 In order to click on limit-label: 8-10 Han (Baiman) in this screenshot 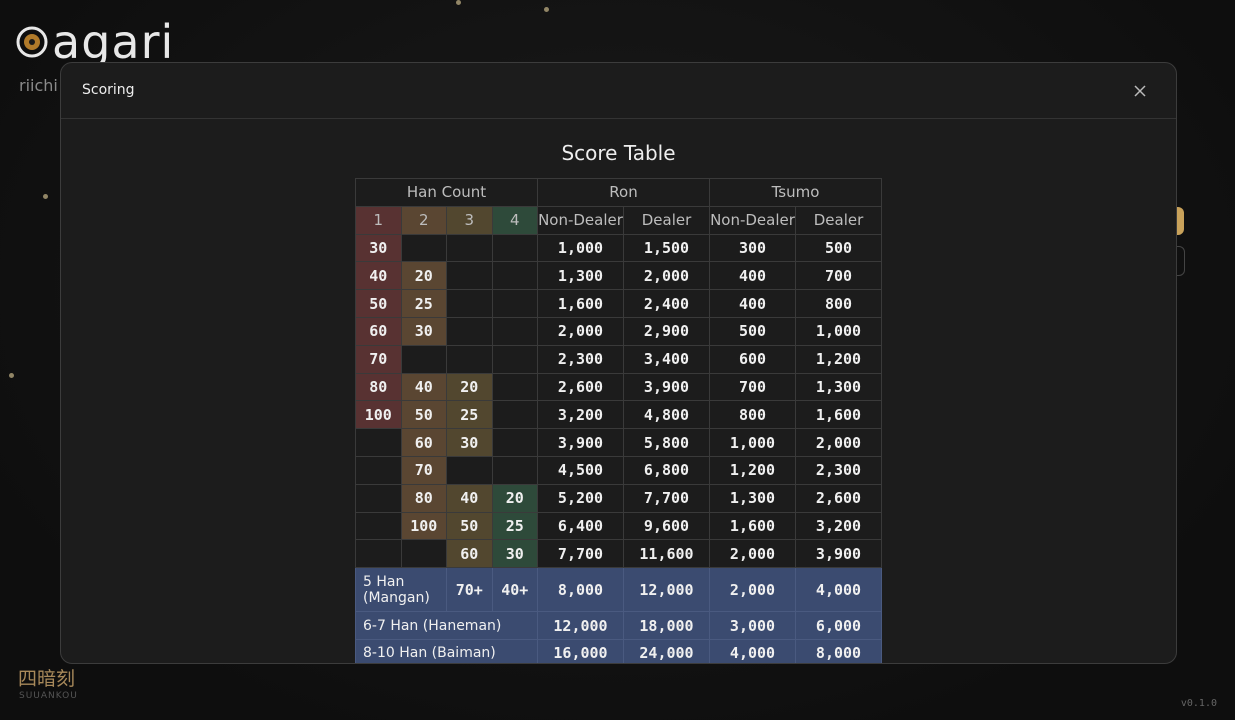, I will do `click(446, 650)`.